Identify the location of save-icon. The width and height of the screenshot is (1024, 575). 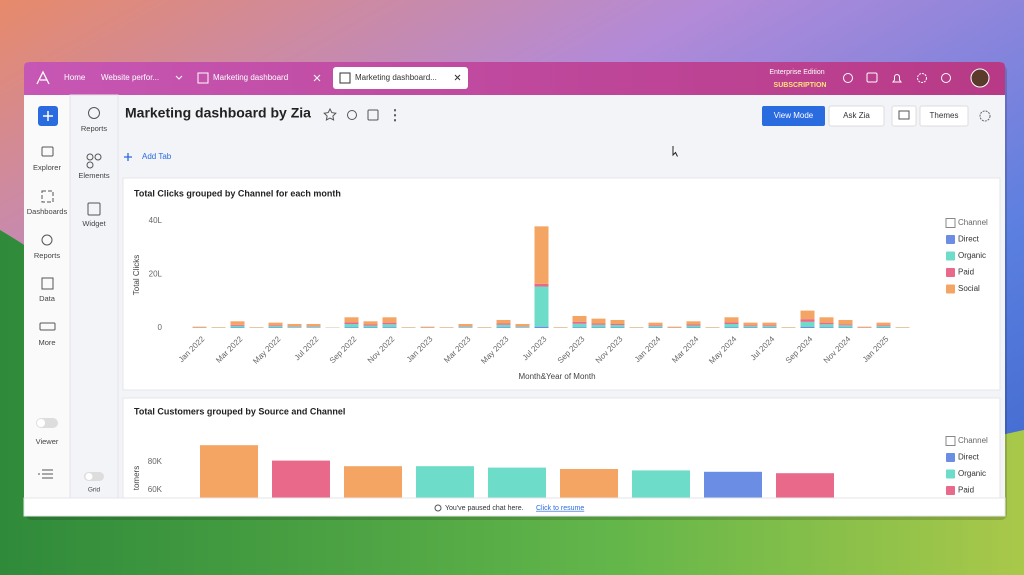
(373, 115).